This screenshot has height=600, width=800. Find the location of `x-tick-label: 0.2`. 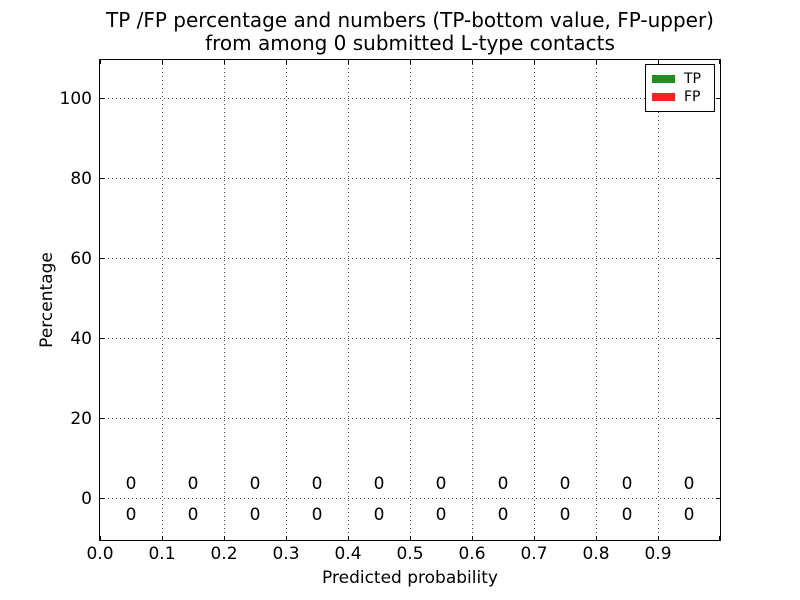

x-tick-label: 0.2 is located at coordinates (224, 554).